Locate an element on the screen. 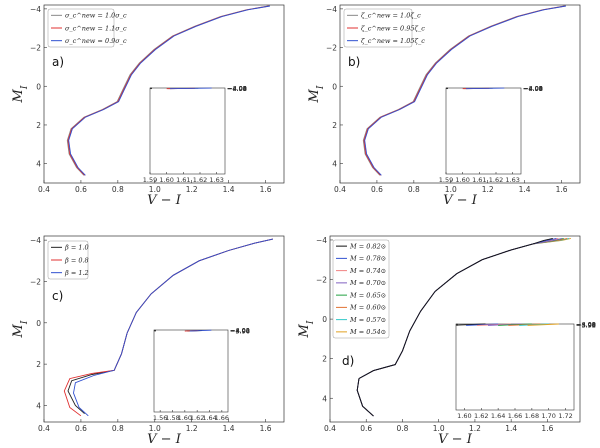 This screenshot has width=600, height=448. legend-entry: M = 0.57⊙ is located at coordinates (367, 320).